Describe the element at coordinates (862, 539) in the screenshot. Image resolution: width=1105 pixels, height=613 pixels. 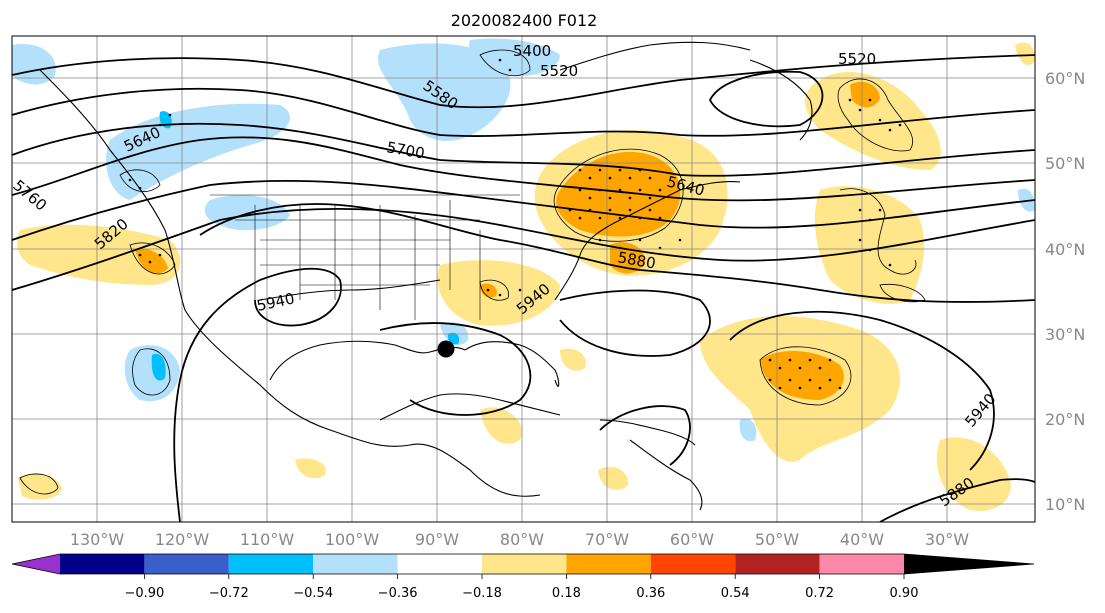
I see `lon-label: 40°W` at that location.